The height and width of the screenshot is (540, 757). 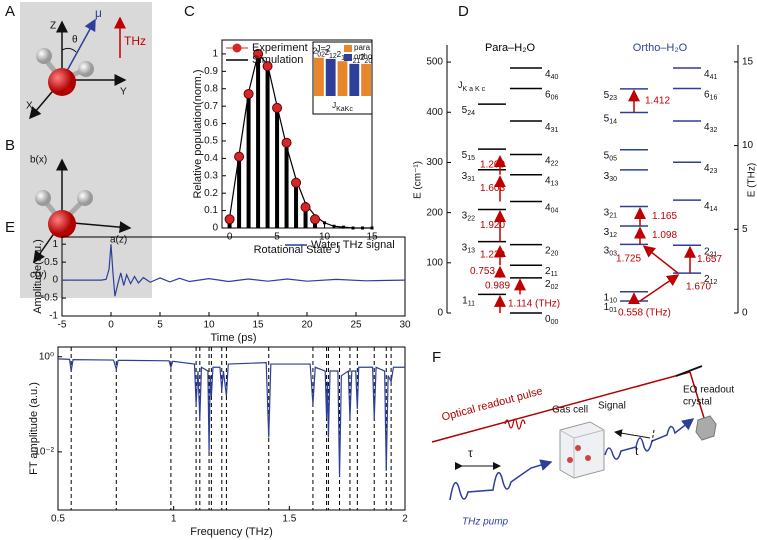 What do you see at coordinates (752, 180) in the screenshot?
I see `y2-axis-label: E (THz)` at bounding box center [752, 180].